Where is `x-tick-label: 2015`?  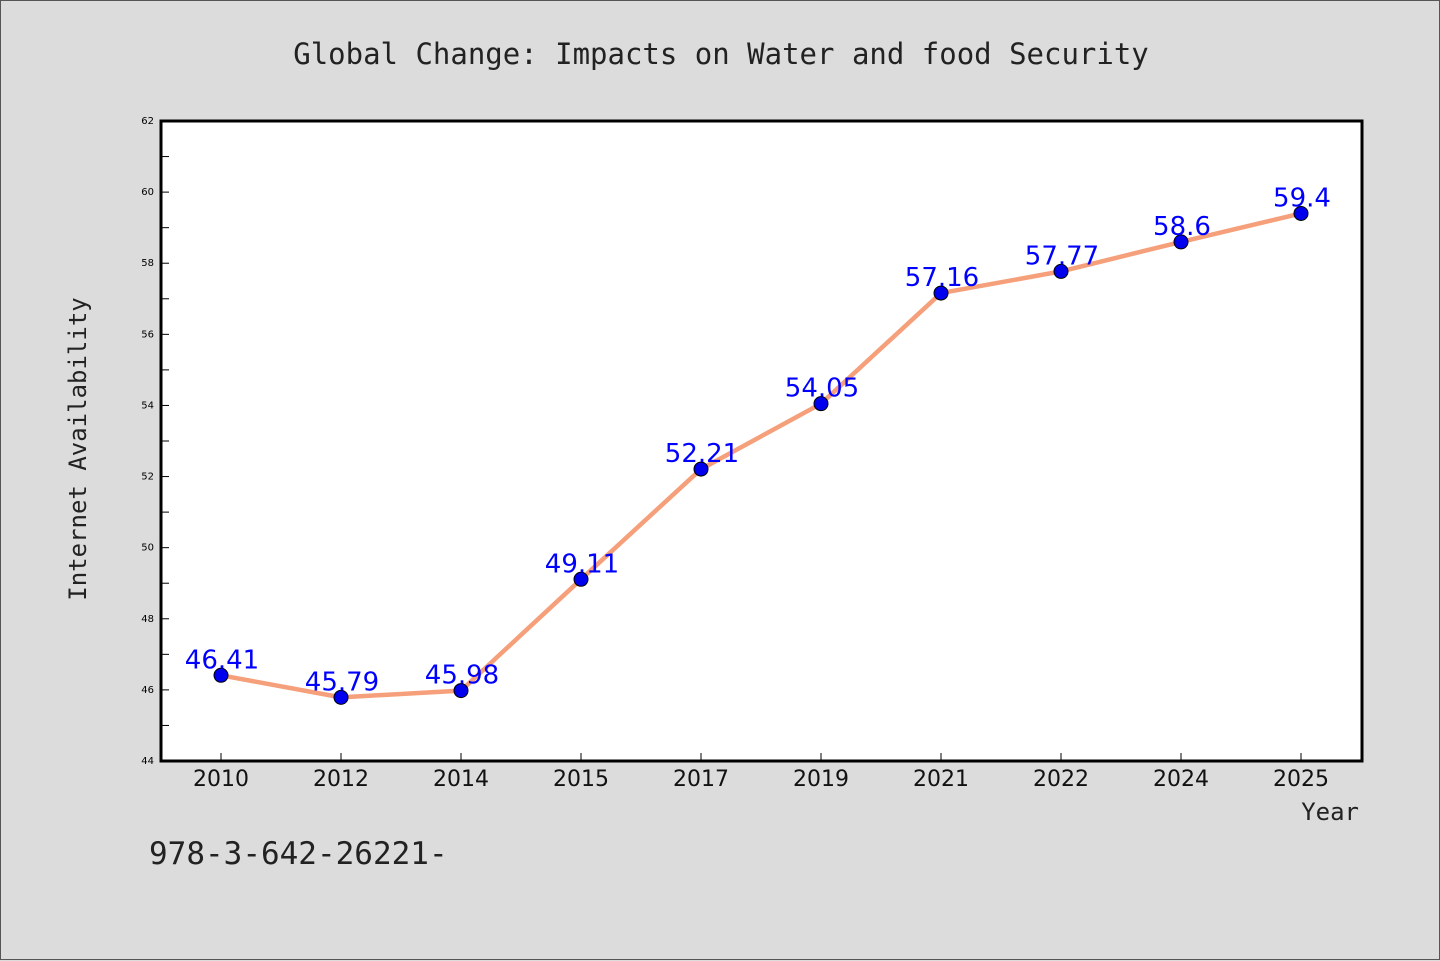
x-tick-label: 2015 is located at coordinates (581, 779).